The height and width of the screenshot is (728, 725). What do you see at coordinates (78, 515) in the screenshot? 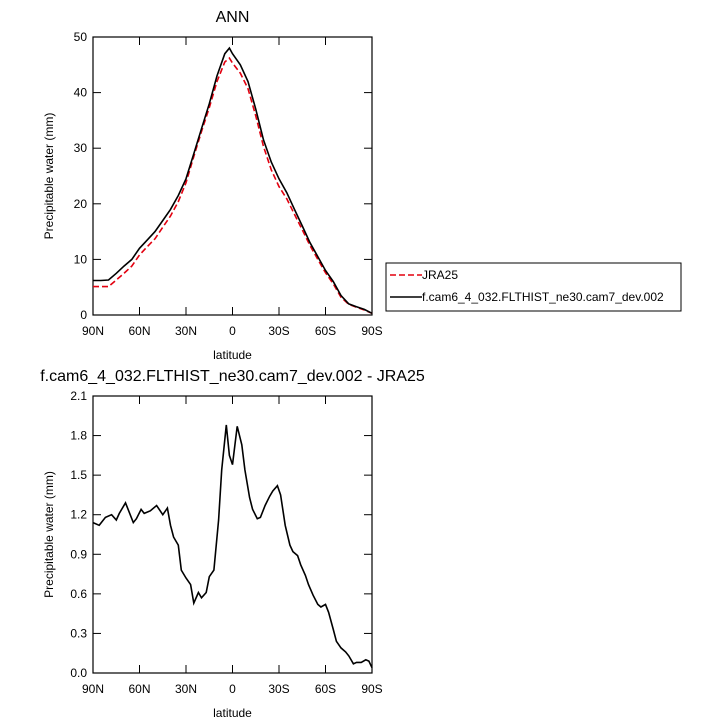
I see `y-tick-label: 1.2` at bounding box center [78, 515].